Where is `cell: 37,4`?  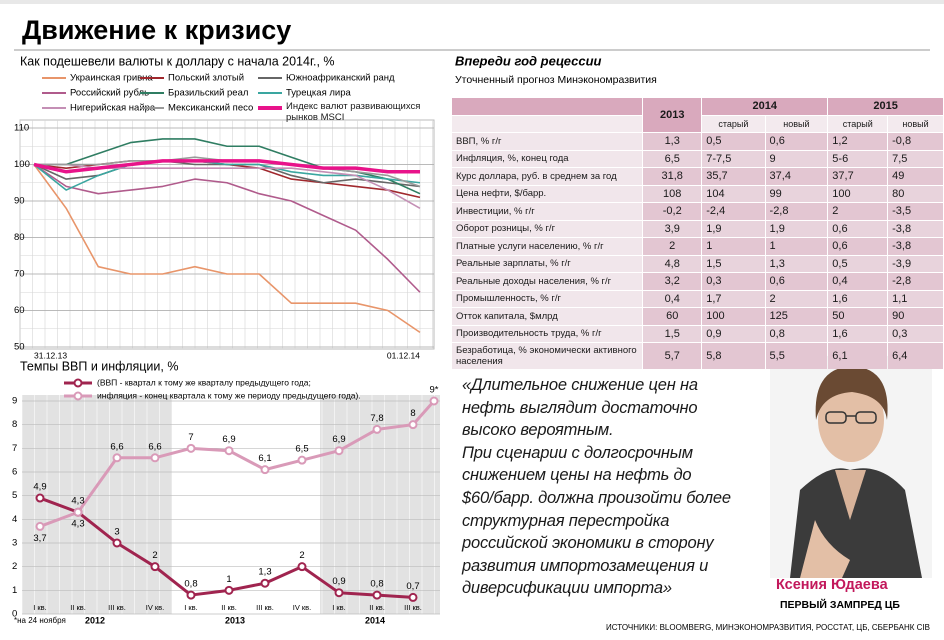 cell: 37,4 is located at coordinates (796, 176).